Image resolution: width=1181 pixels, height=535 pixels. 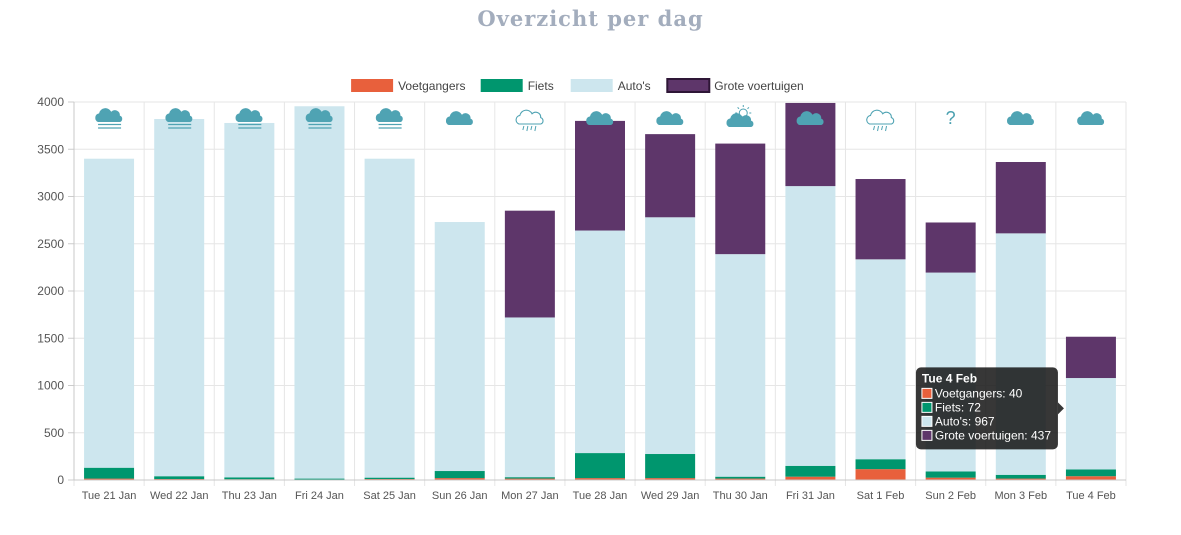 I want to click on unknown-icon: ?, so click(x=951, y=118).